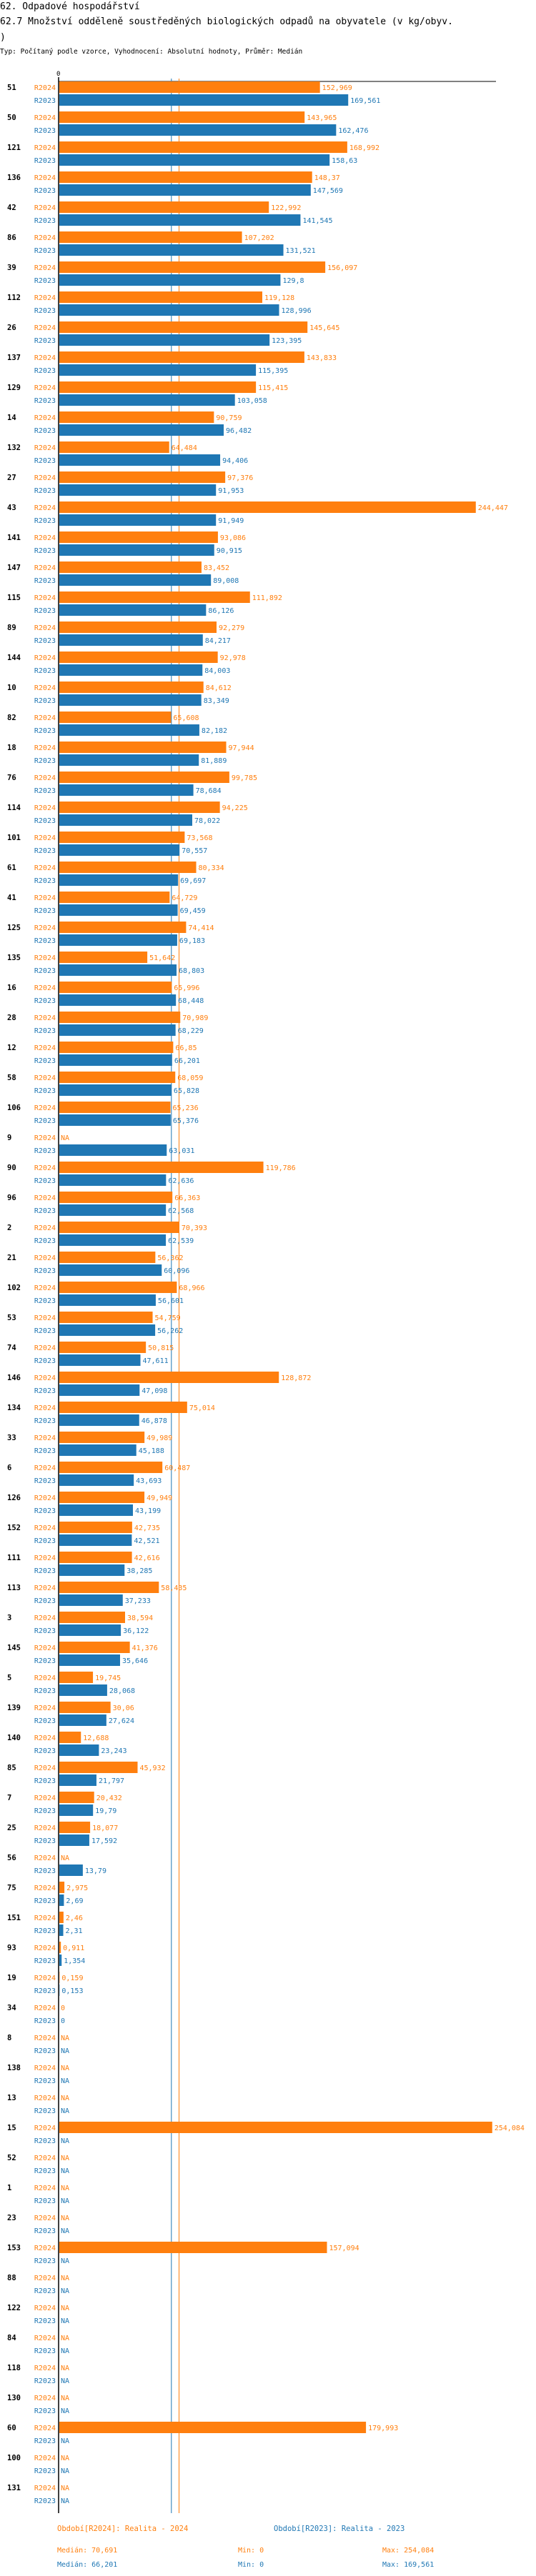 The width and height of the screenshot is (536, 2576). Describe the element at coordinates (14, 1528) in the screenshot. I see `category-label: 152` at that location.